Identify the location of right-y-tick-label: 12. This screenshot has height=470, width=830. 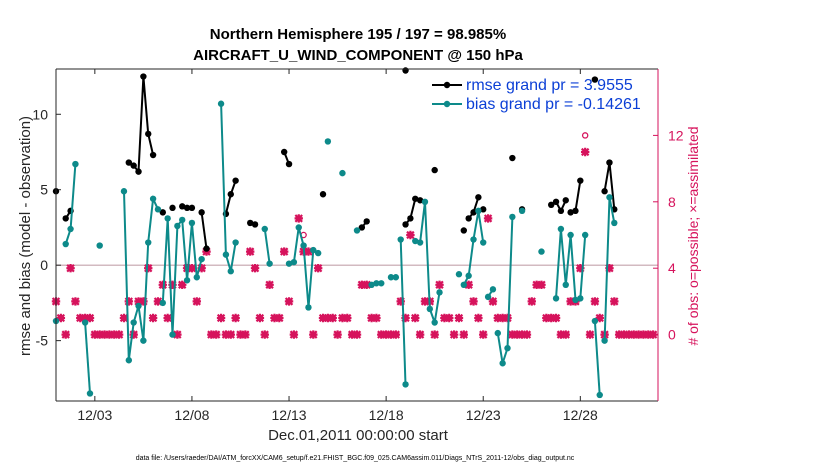
(676, 135).